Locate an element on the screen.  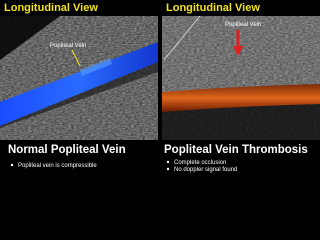
bullet-text: Complete occlusion is located at coordinates (200, 163).